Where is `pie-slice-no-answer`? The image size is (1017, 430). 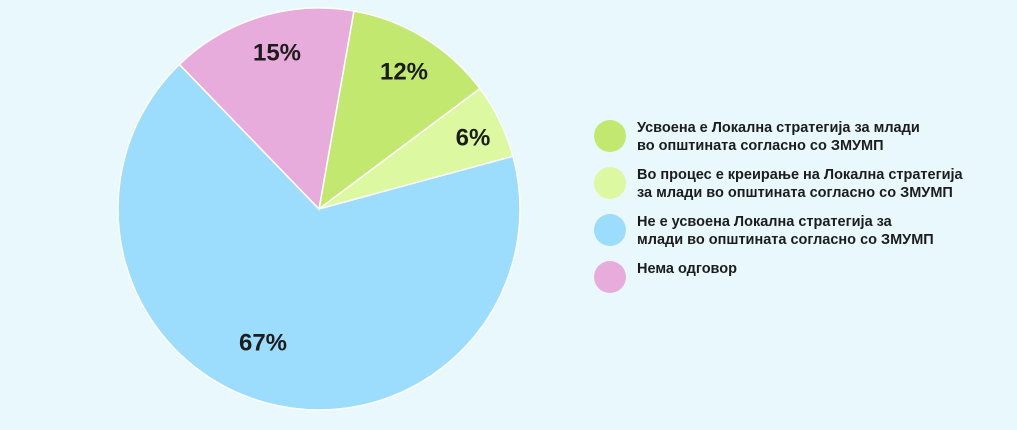 pie-slice-no-answer is located at coordinates (266, 109).